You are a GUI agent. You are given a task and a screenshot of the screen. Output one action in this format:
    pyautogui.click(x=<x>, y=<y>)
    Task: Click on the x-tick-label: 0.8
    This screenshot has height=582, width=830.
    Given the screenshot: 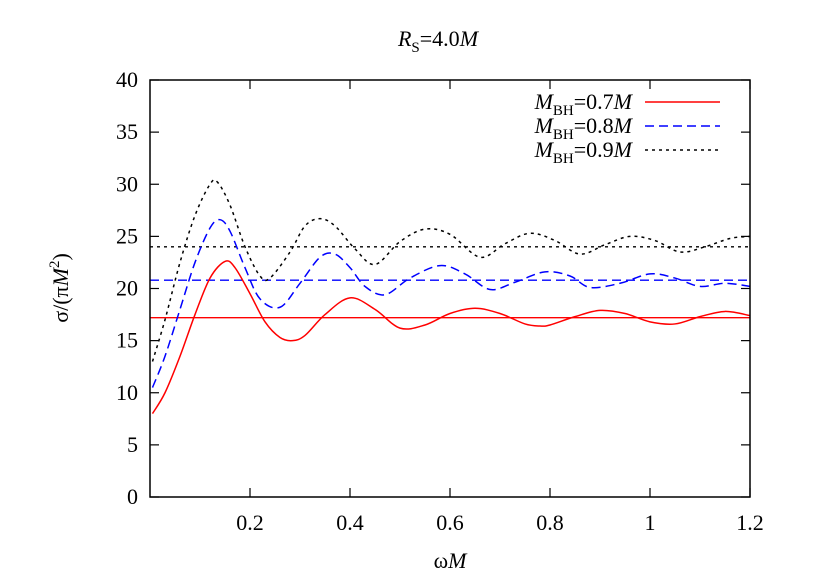 What is the action you would take?
    pyautogui.click(x=550, y=522)
    